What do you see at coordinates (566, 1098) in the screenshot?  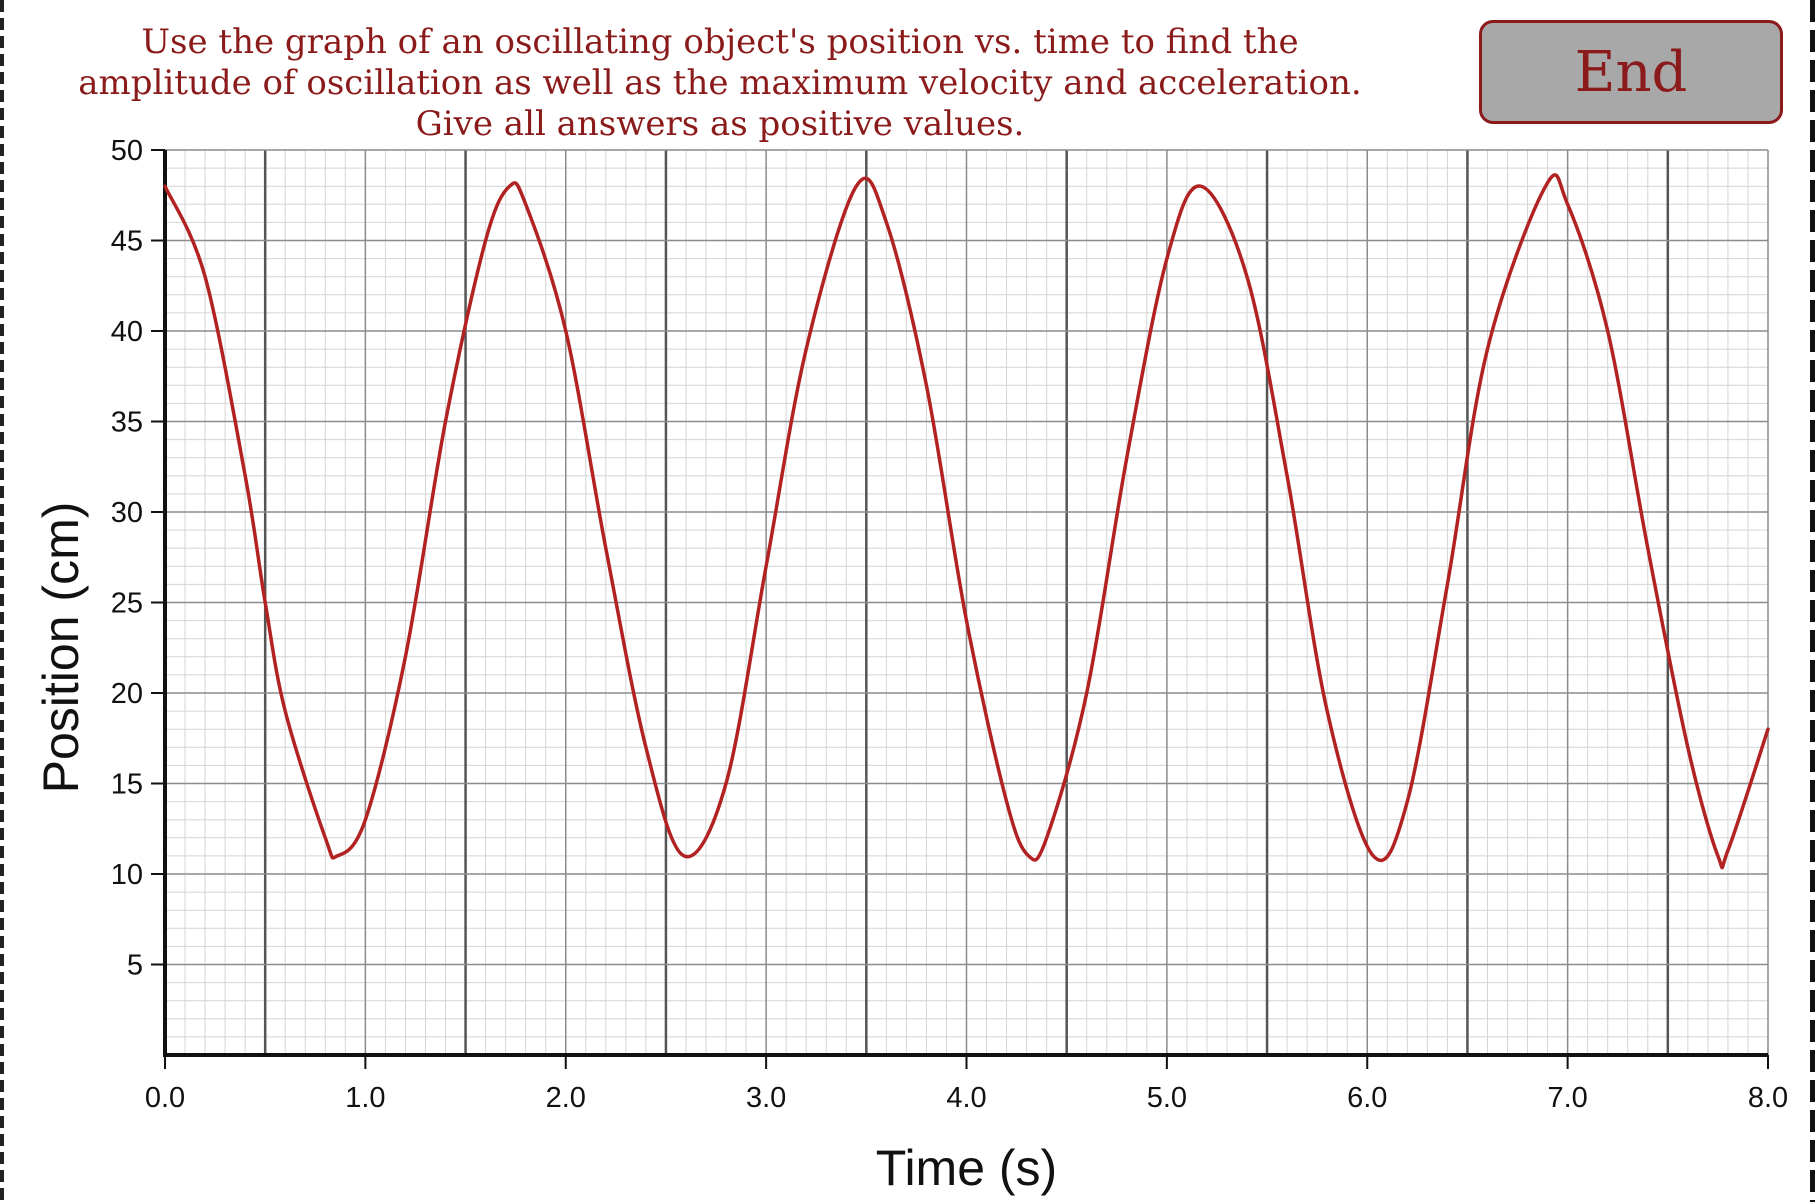 I see `x-tick-label: 2.0` at bounding box center [566, 1098].